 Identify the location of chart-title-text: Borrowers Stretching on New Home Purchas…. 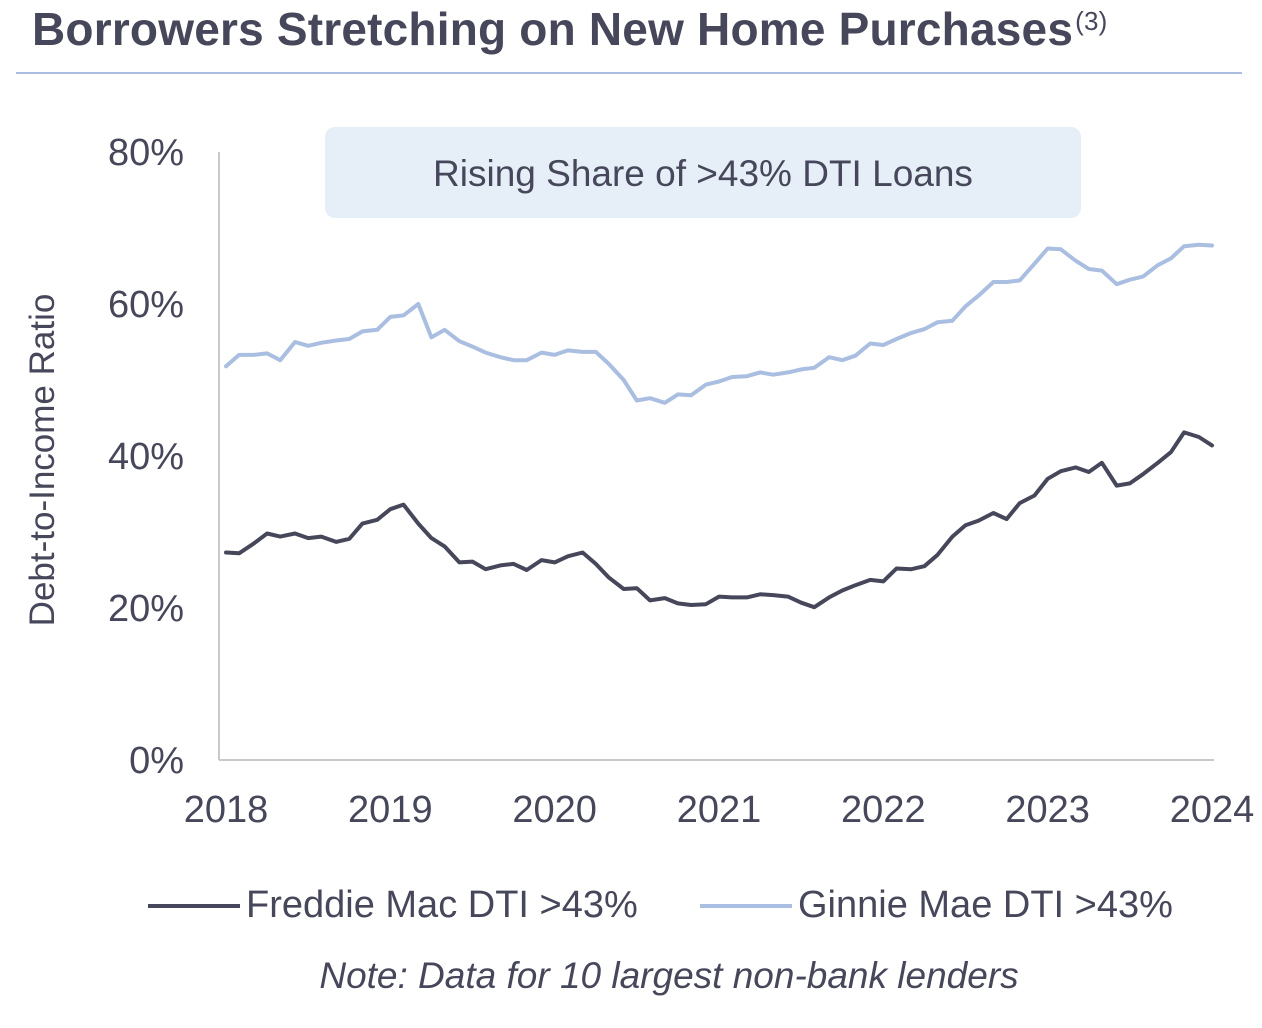
(553, 29).